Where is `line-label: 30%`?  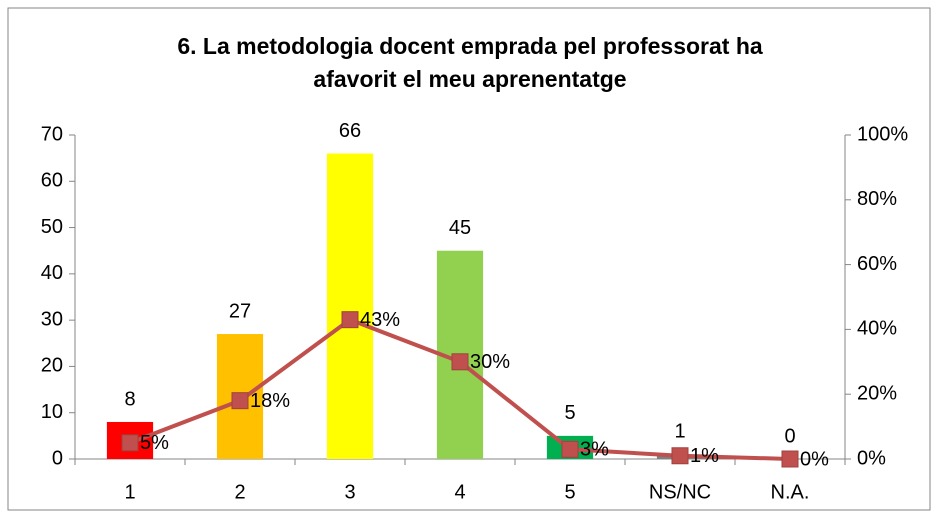 line-label: 30% is located at coordinates (490, 362).